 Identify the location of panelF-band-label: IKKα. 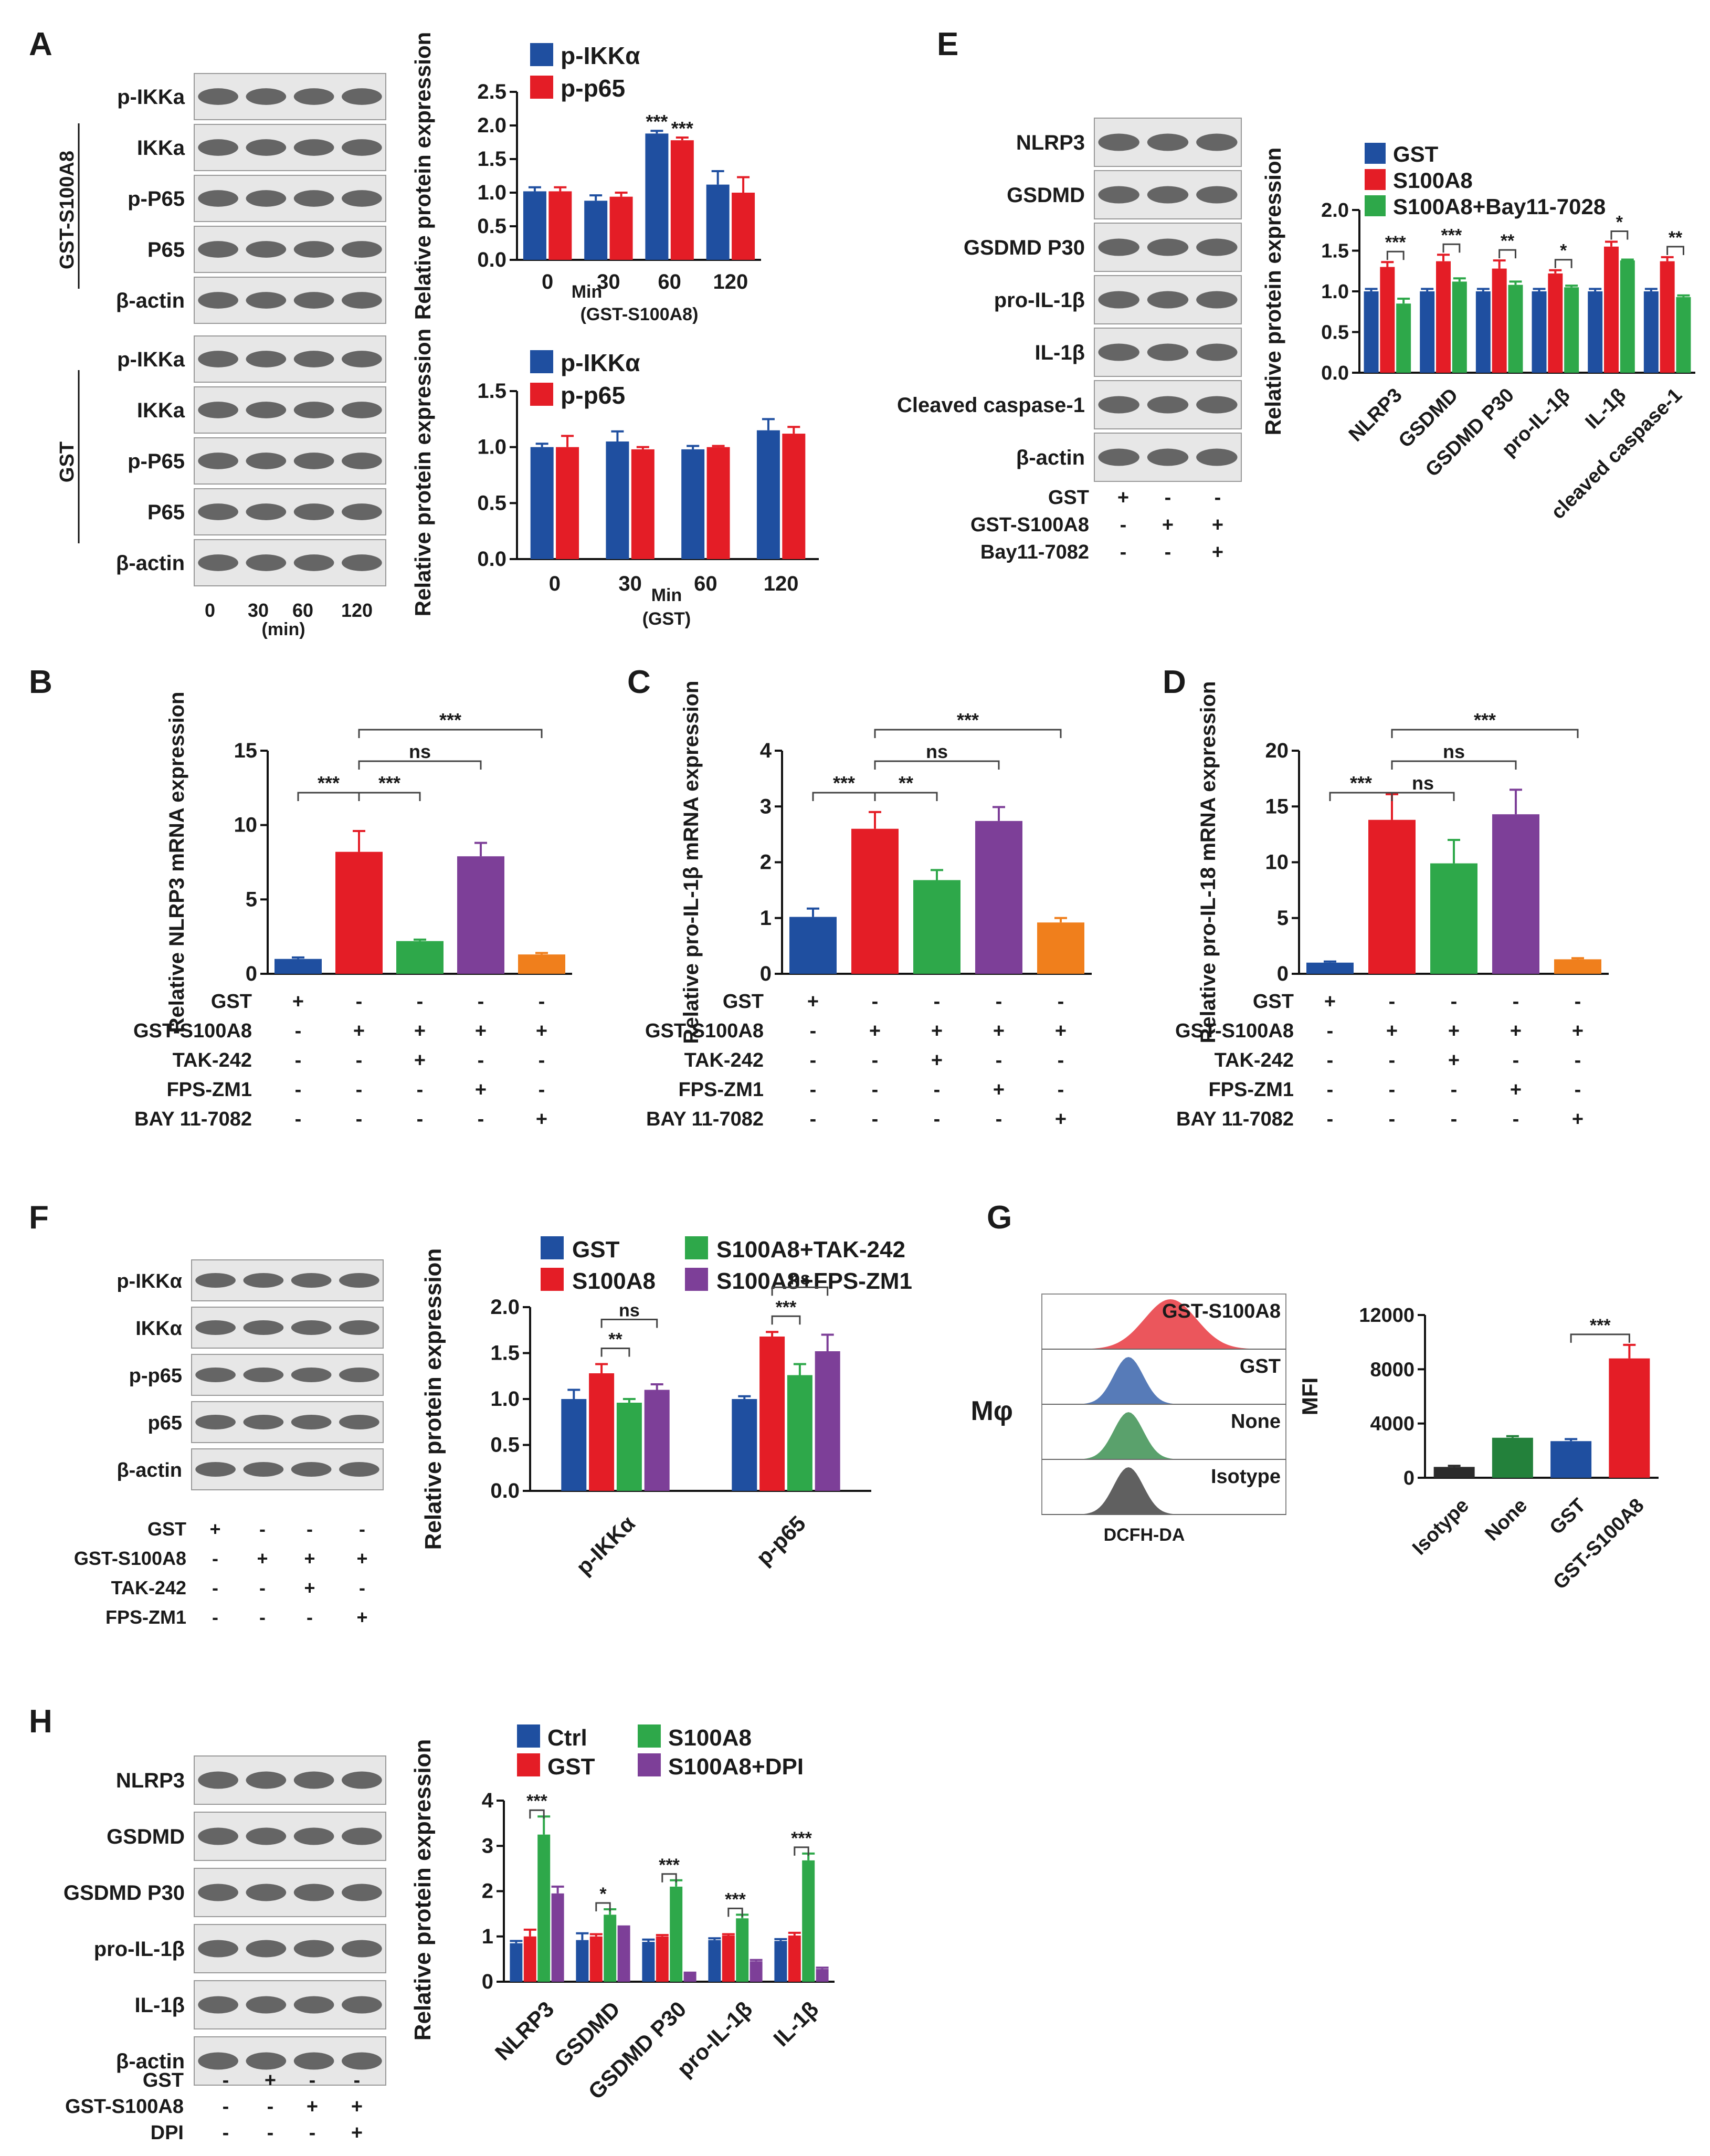
(158, 1329).